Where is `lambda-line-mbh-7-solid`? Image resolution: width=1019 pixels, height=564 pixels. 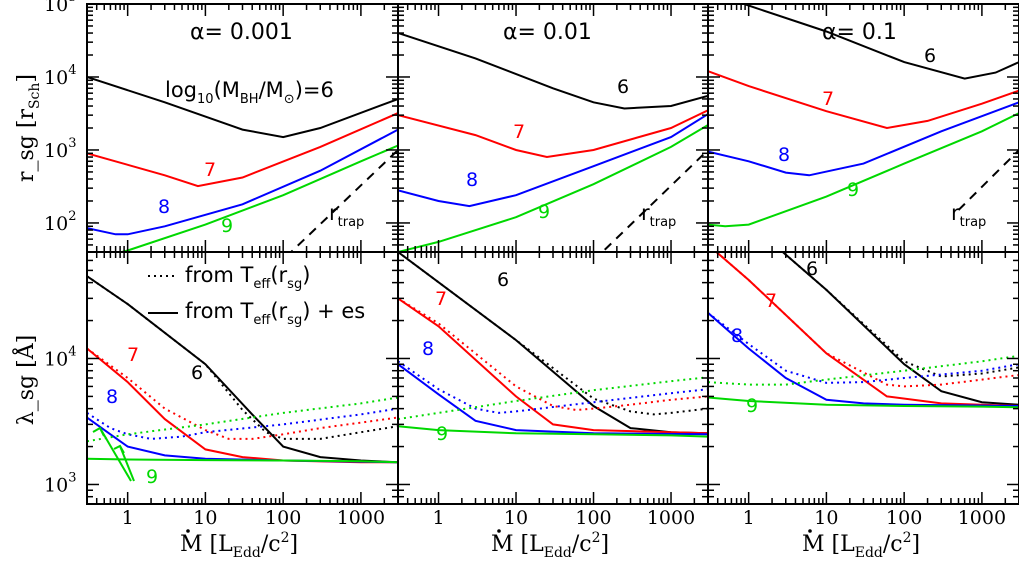 lambda-line-mbh-7-solid is located at coordinates (553, 365).